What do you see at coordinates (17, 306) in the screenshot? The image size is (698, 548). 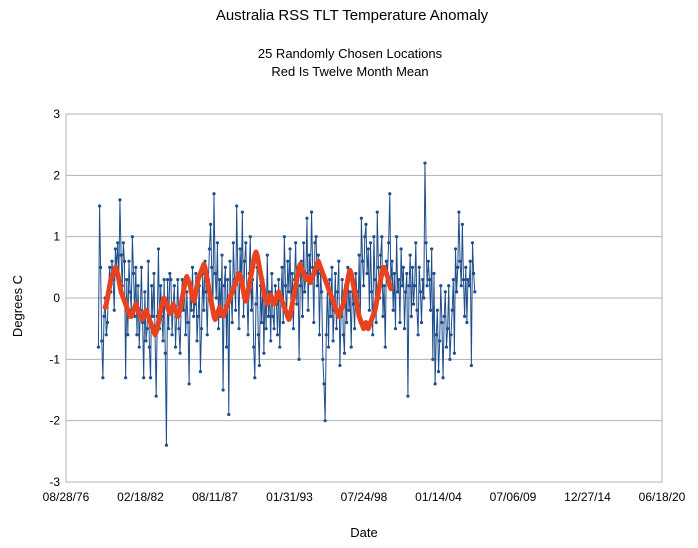 I see `y-axis-label: Degrees C` at bounding box center [17, 306].